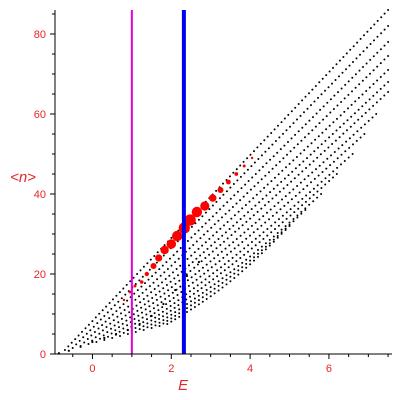  What do you see at coordinates (92, 369) in the screenshot?
I see `x-tick-label: 0` at bounding box center [92, 369].